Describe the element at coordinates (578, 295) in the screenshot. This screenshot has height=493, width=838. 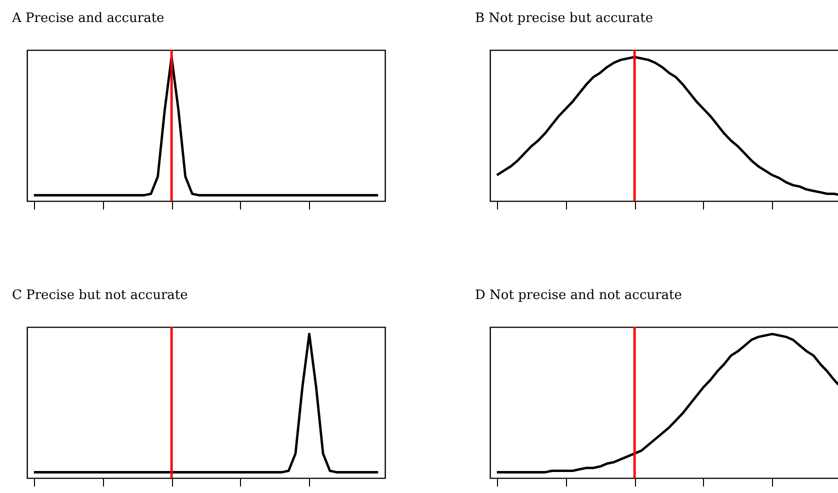
I see `chart-title: D Not precise and not accurate` at that location.